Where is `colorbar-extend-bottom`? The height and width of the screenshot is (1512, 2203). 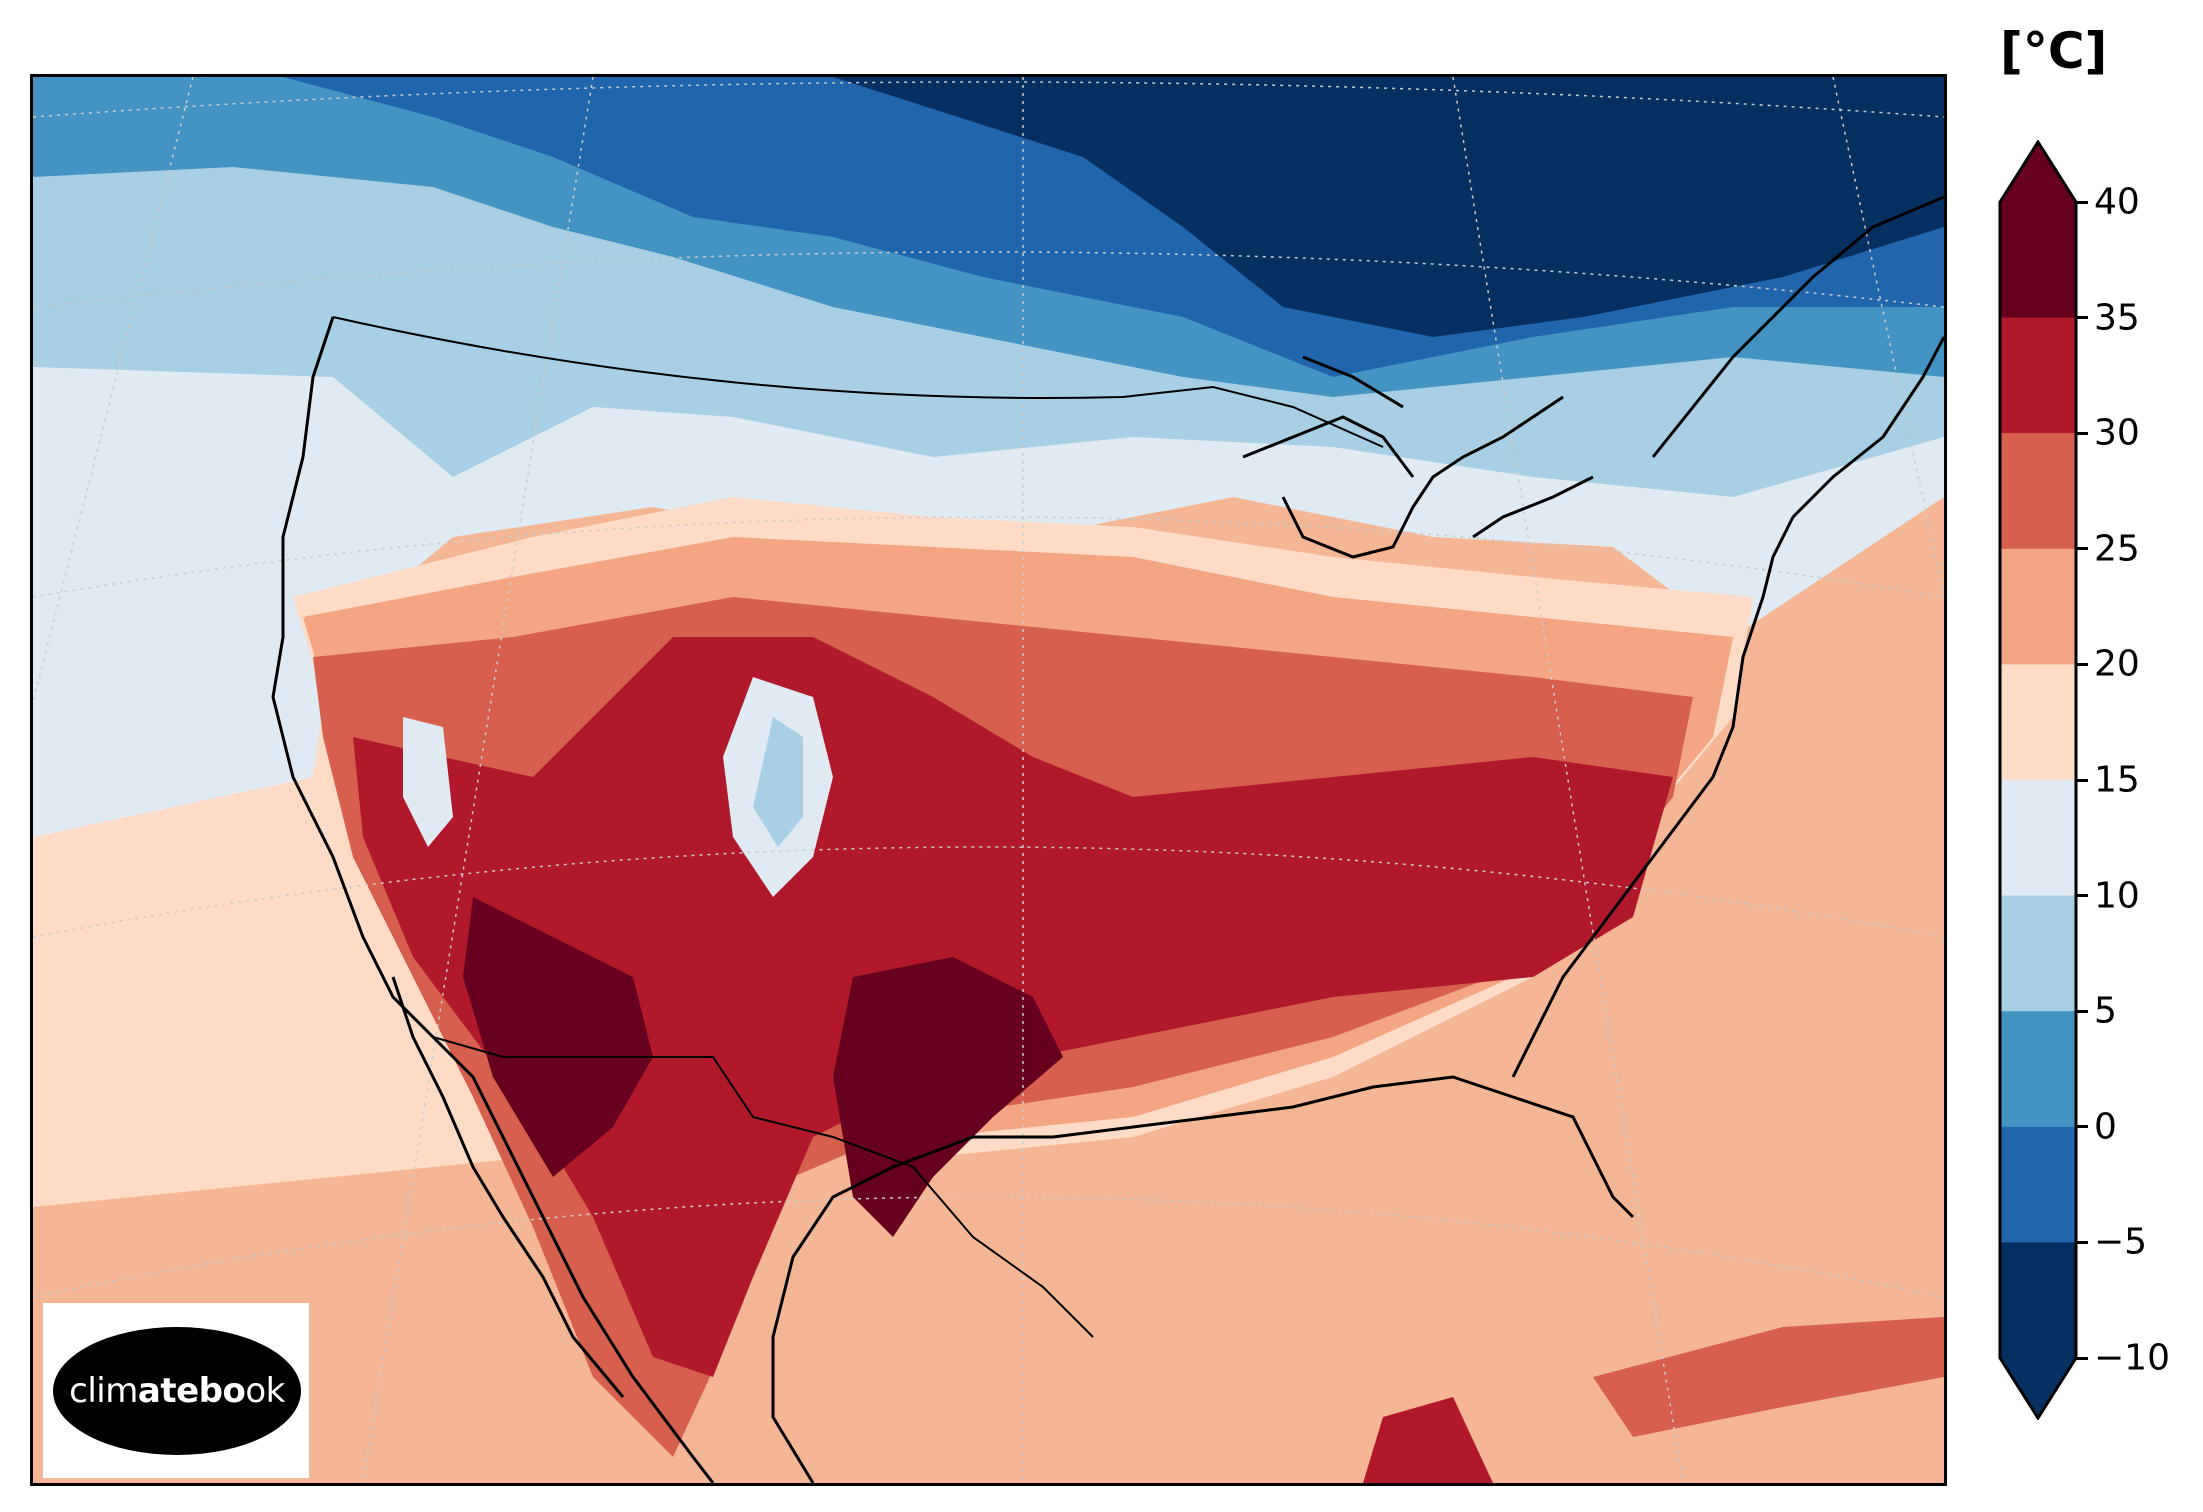 colorbar-extend-bottom is located at coordinates (2038, 1388).